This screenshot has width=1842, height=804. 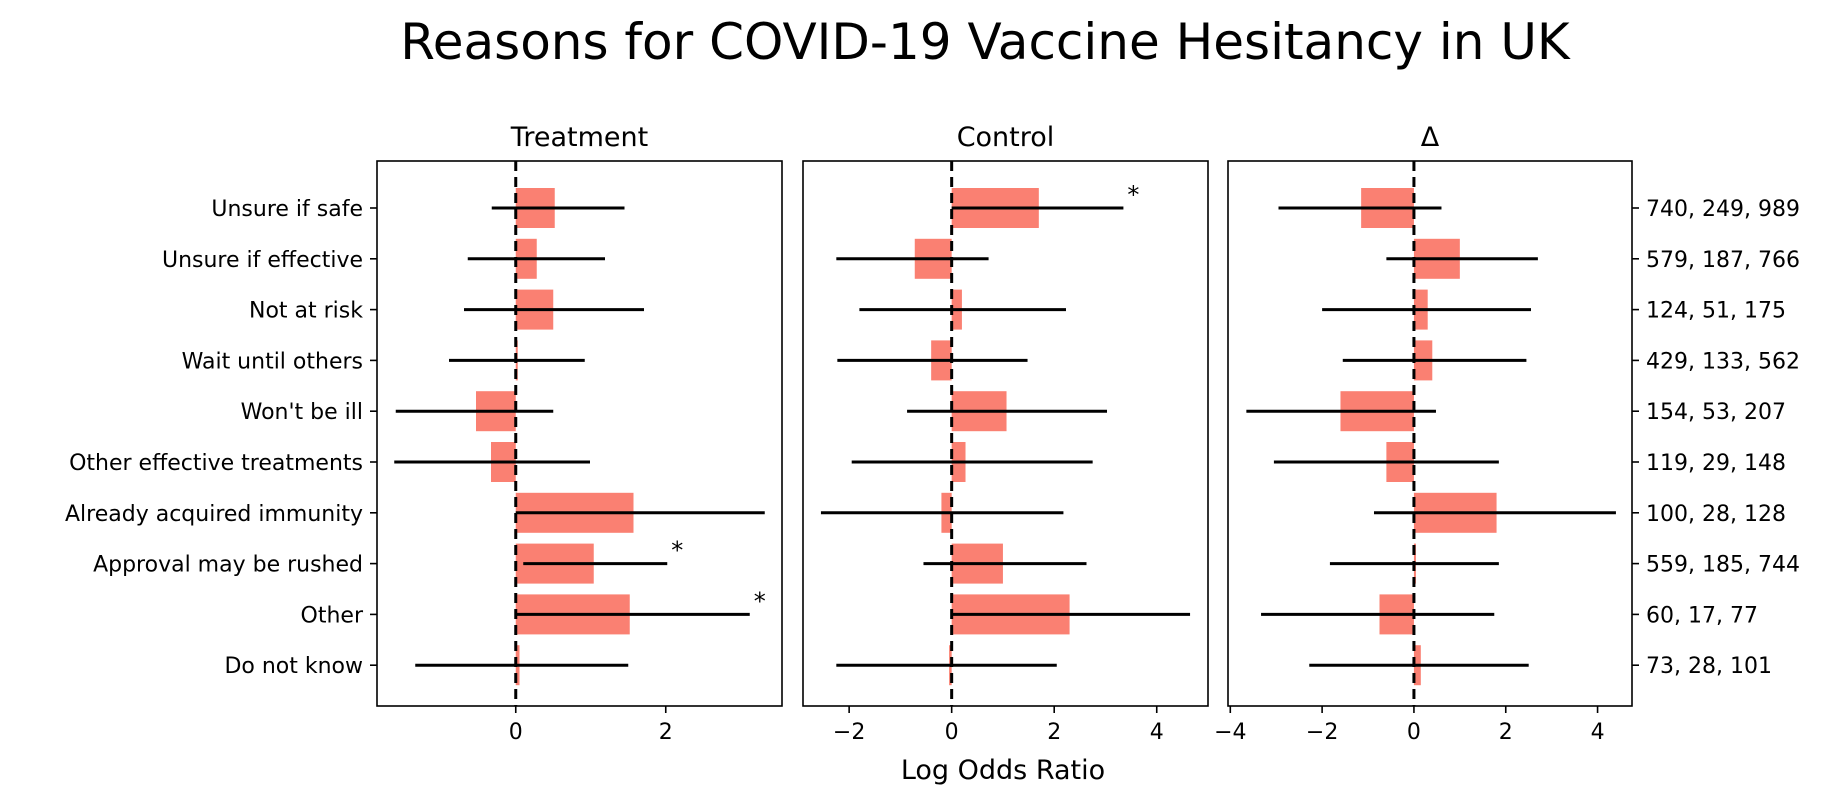 I want to click on category-label: Unsure if safe, so click(x=287, y=209).